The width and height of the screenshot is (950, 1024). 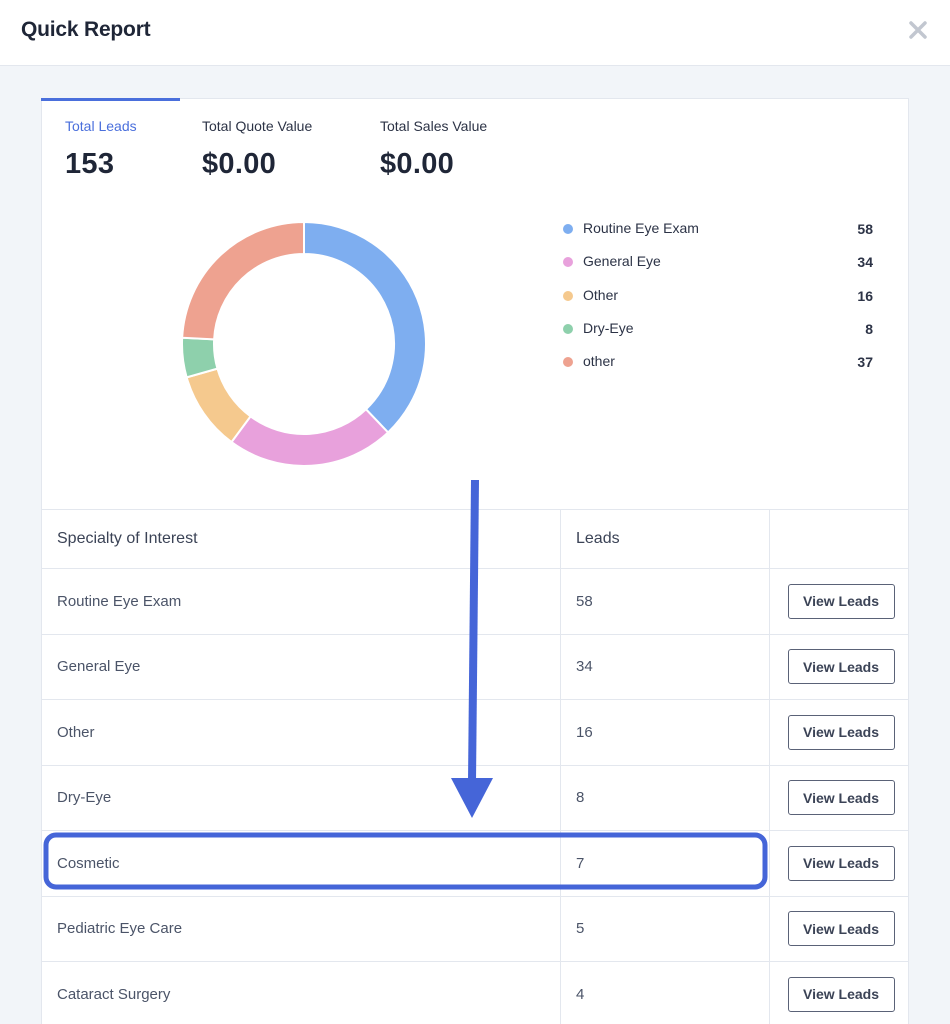 I want to click on legend-value: 8, so click(x=869, y=328).